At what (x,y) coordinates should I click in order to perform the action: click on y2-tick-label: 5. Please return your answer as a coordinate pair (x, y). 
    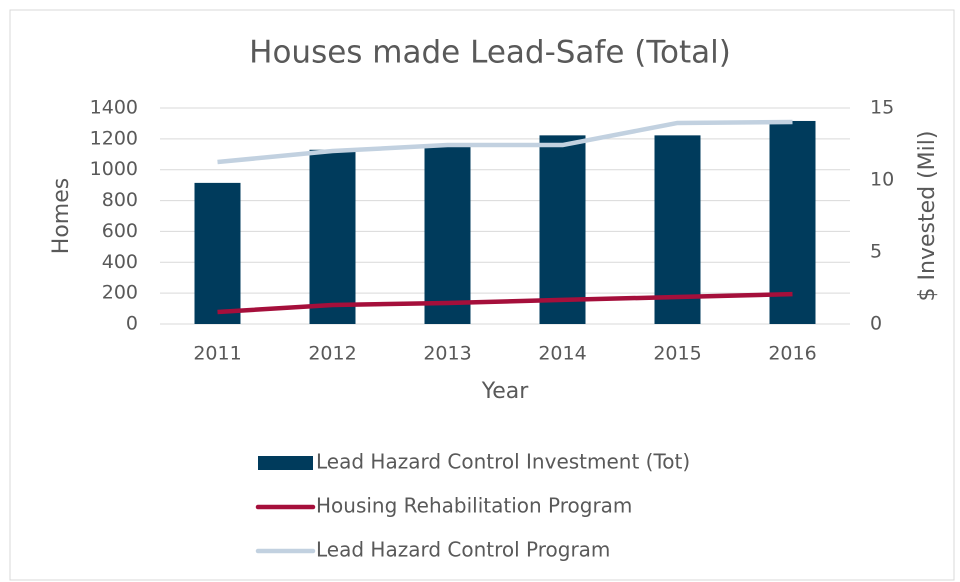
    Looking at the image, I should click on (876, 252).